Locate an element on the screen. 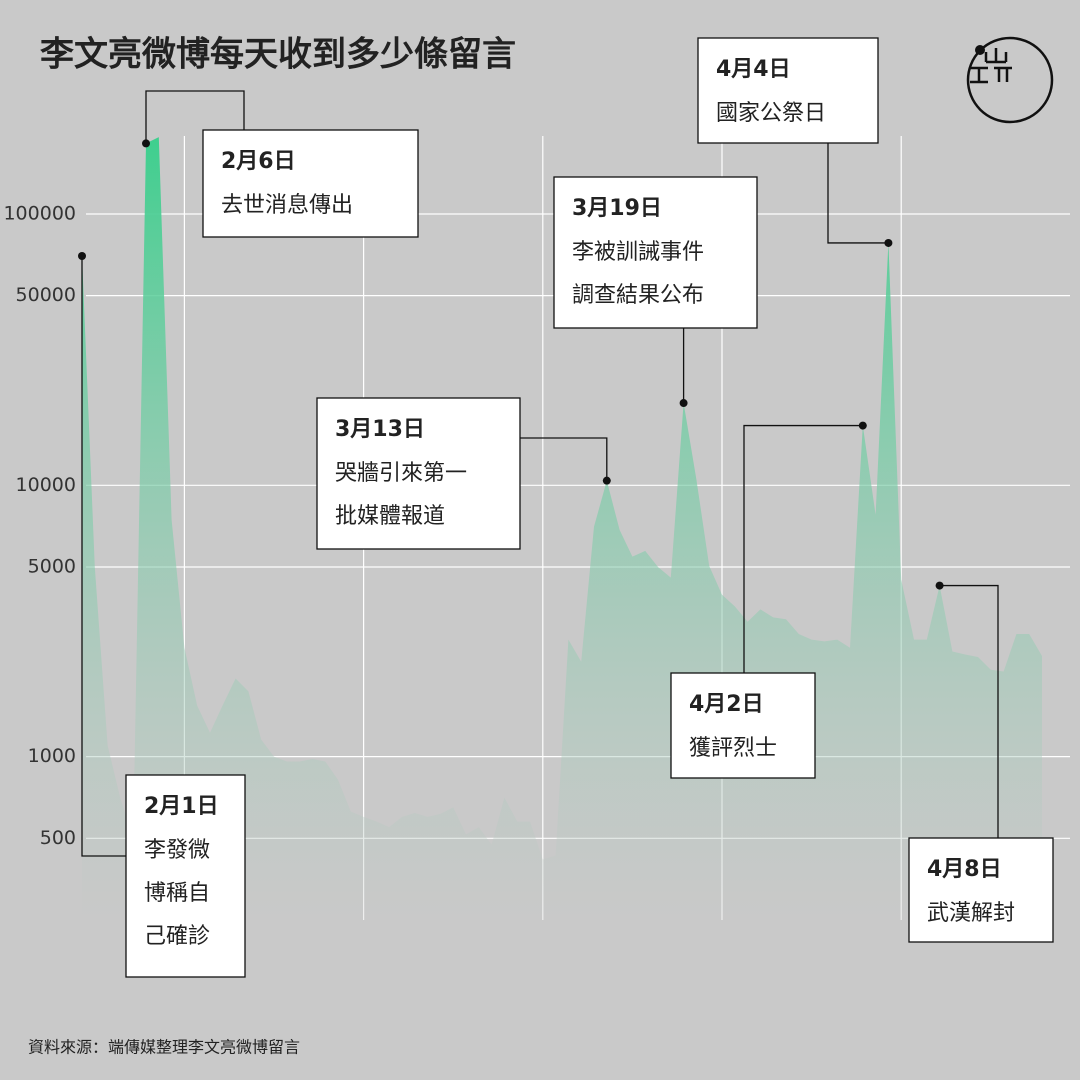 The image size is (1080, 1080). annotation-date: 2月6日 is located at coordinates (258, 161).